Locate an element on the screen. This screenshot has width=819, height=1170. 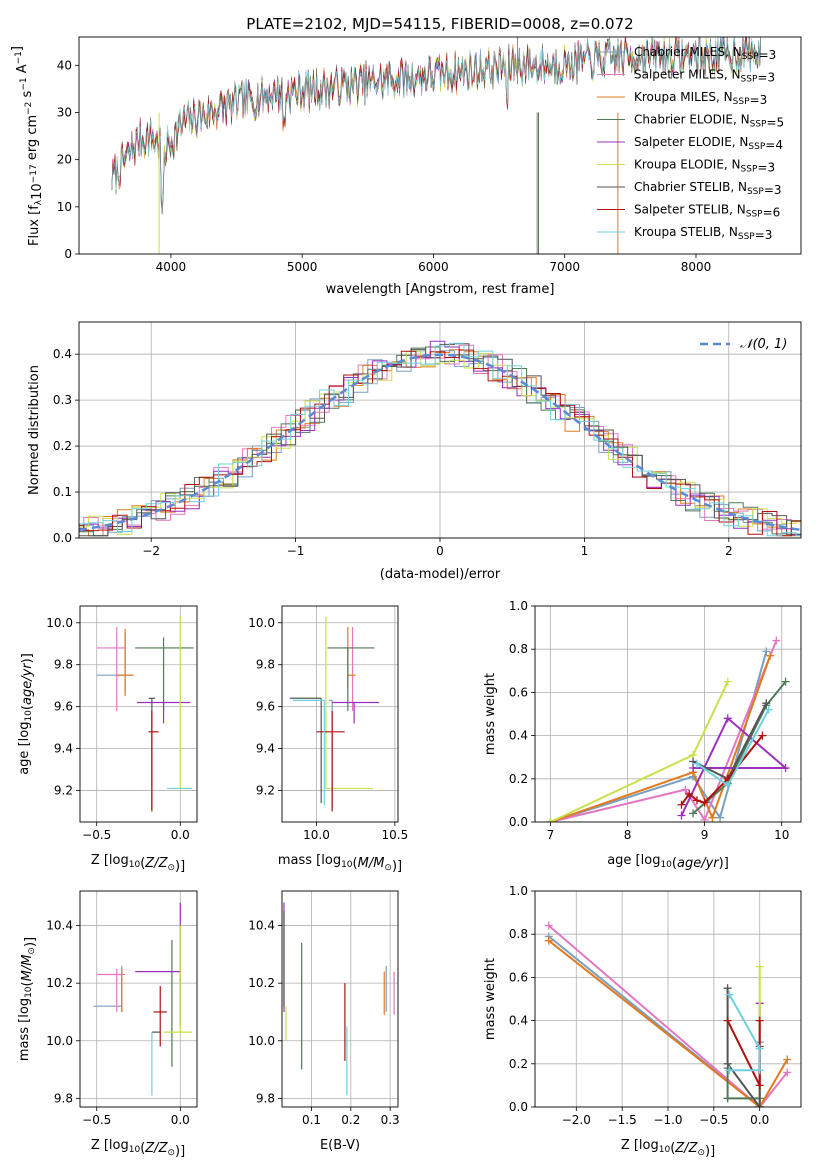
y-tick-label: 0.2 is located at coordinates (518, 779).